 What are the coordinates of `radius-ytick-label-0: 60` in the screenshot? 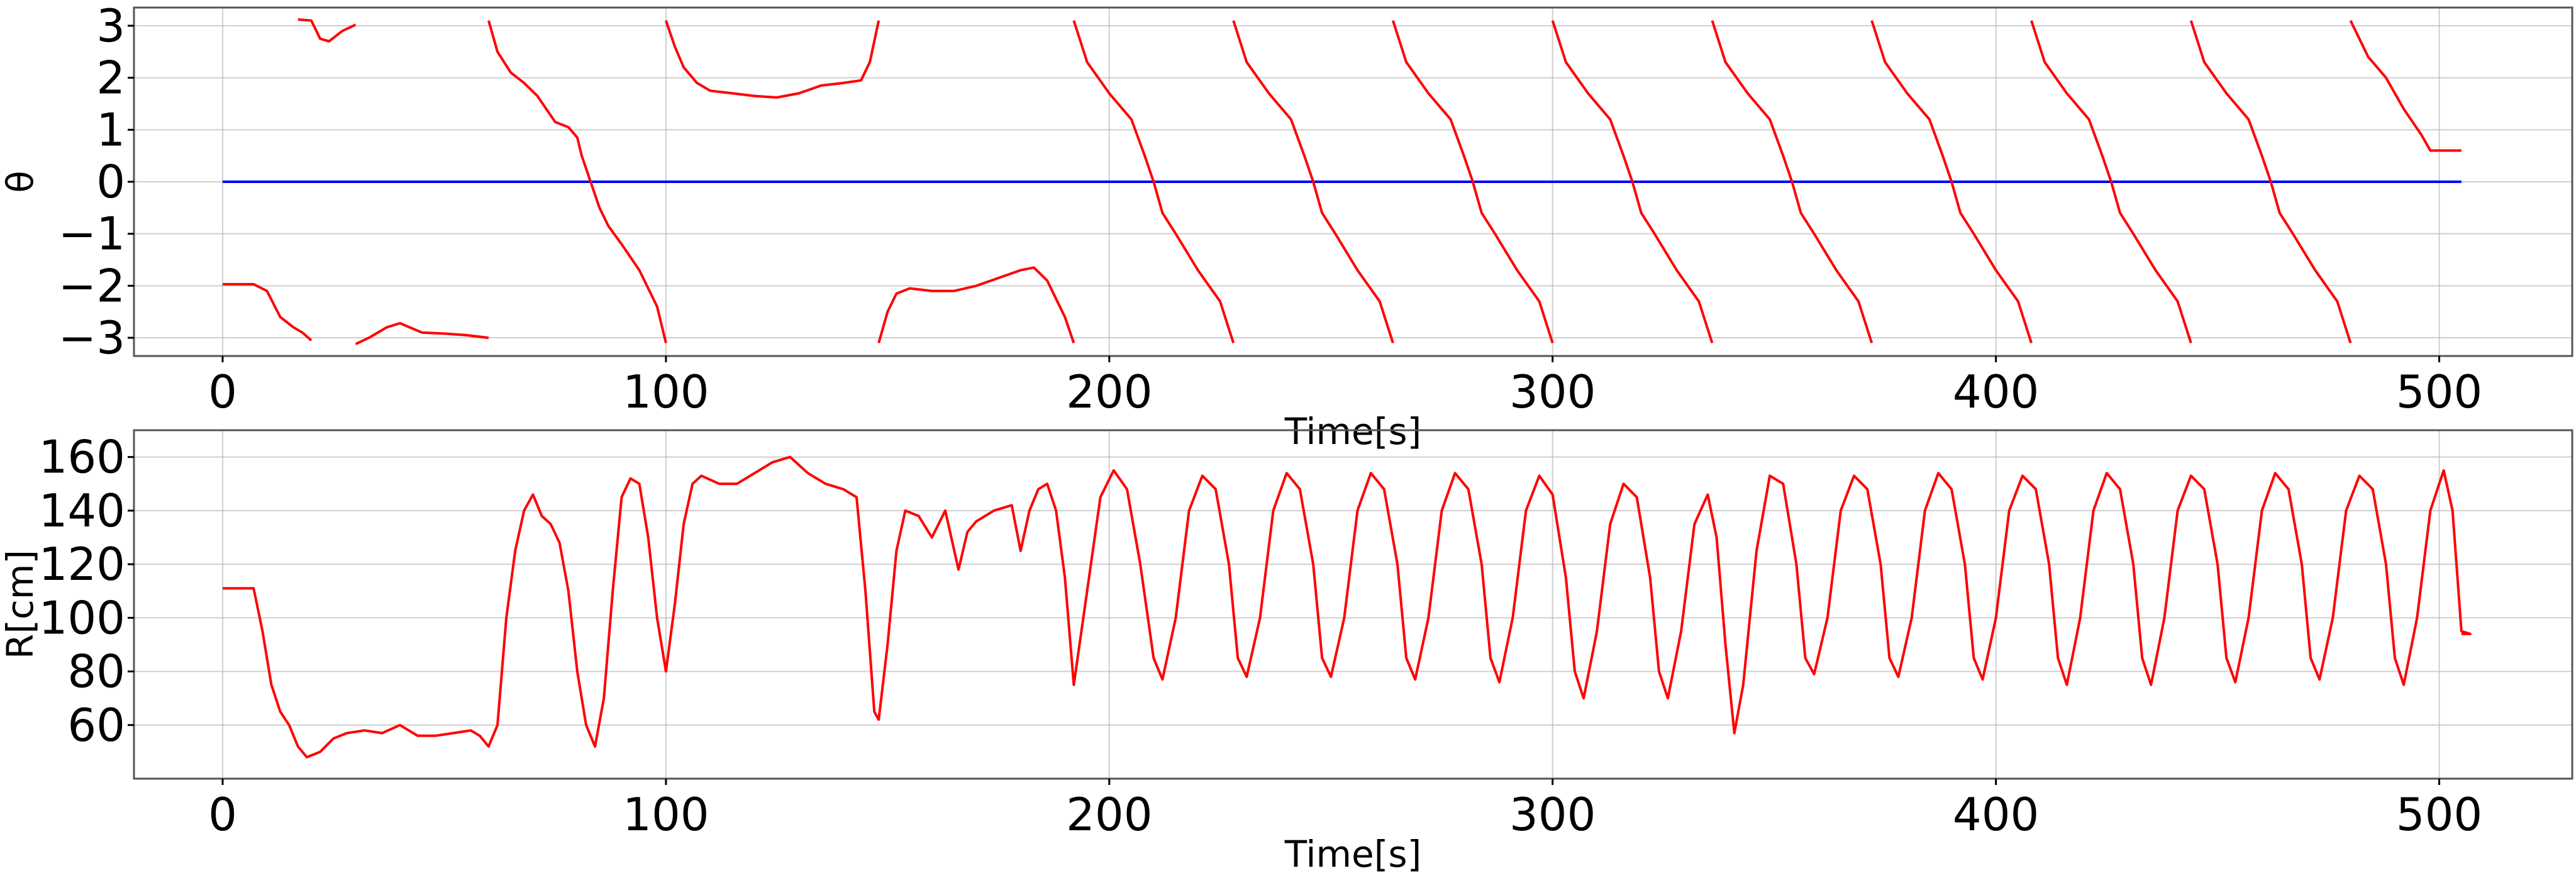 It's located at (96, 725).